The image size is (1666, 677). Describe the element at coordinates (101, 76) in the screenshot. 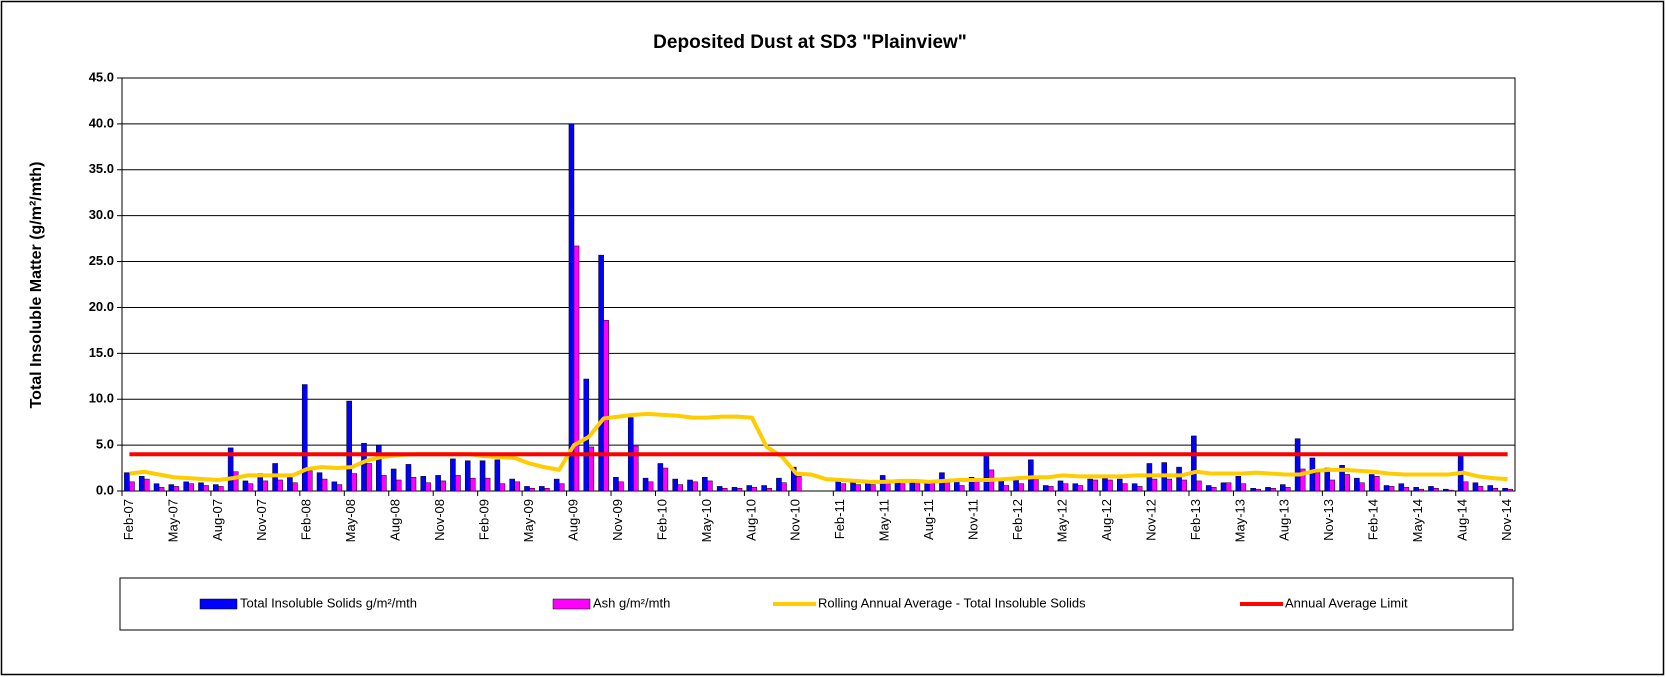

I see `y-tick-label: 45.0` at that location.